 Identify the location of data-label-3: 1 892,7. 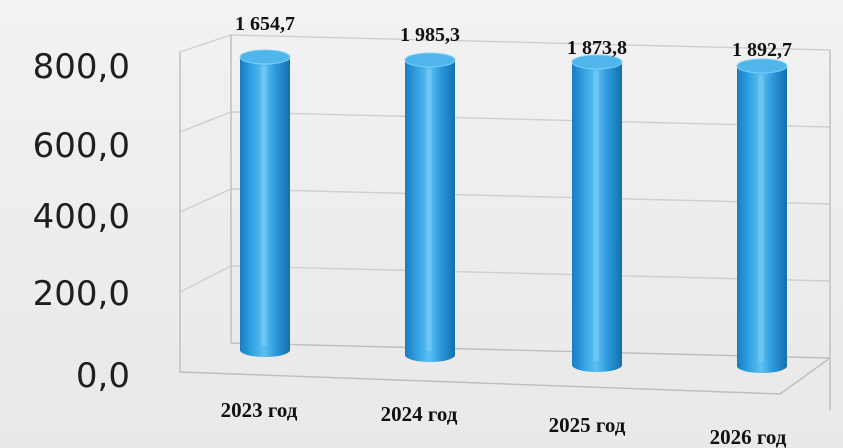
(762, 50).